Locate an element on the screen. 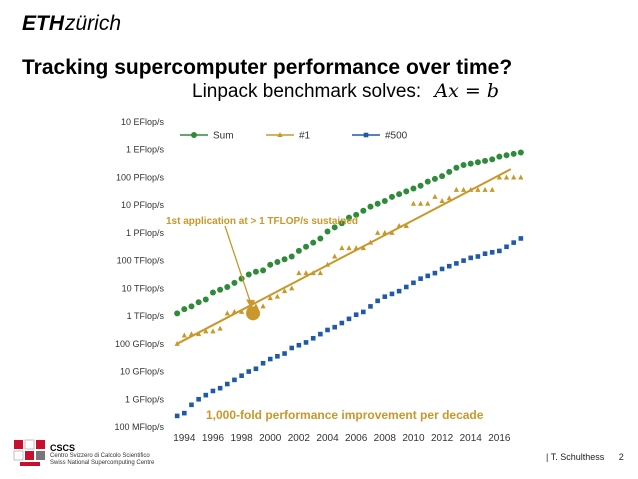  x-tick-label: 2014 is located at coordinates (471, 438).